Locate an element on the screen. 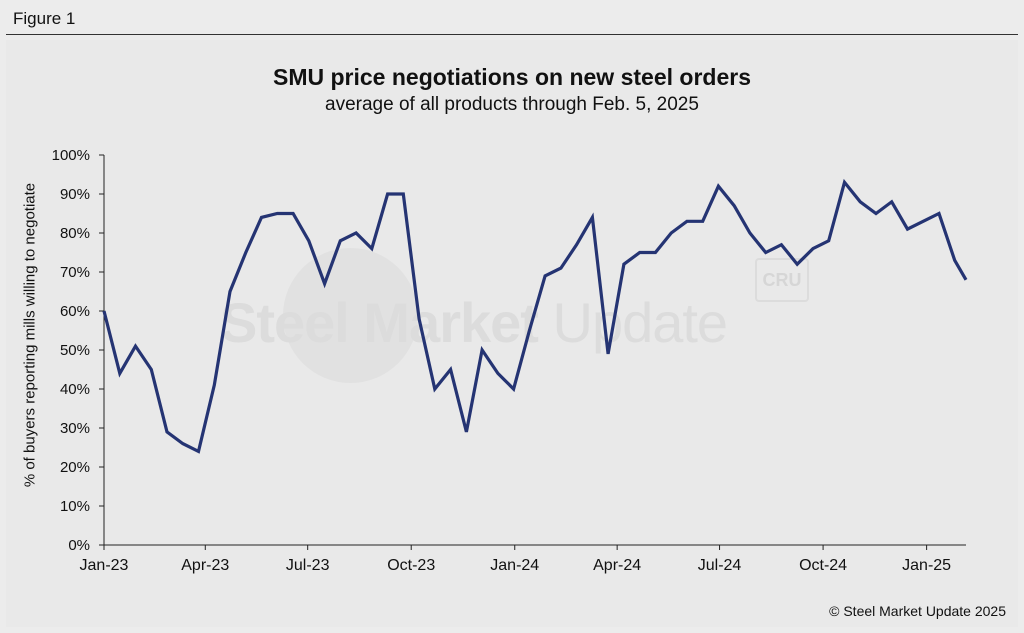 This screenshot has height=633, width=1024. y-tick-label: 90% is located at coordinates (75, 194).